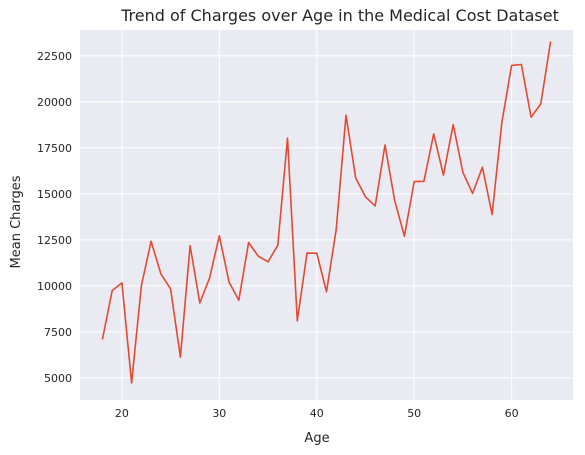 This screenshot has width=585, height=455. I want to click on y-tick-label: 22500, so click(54, 56).